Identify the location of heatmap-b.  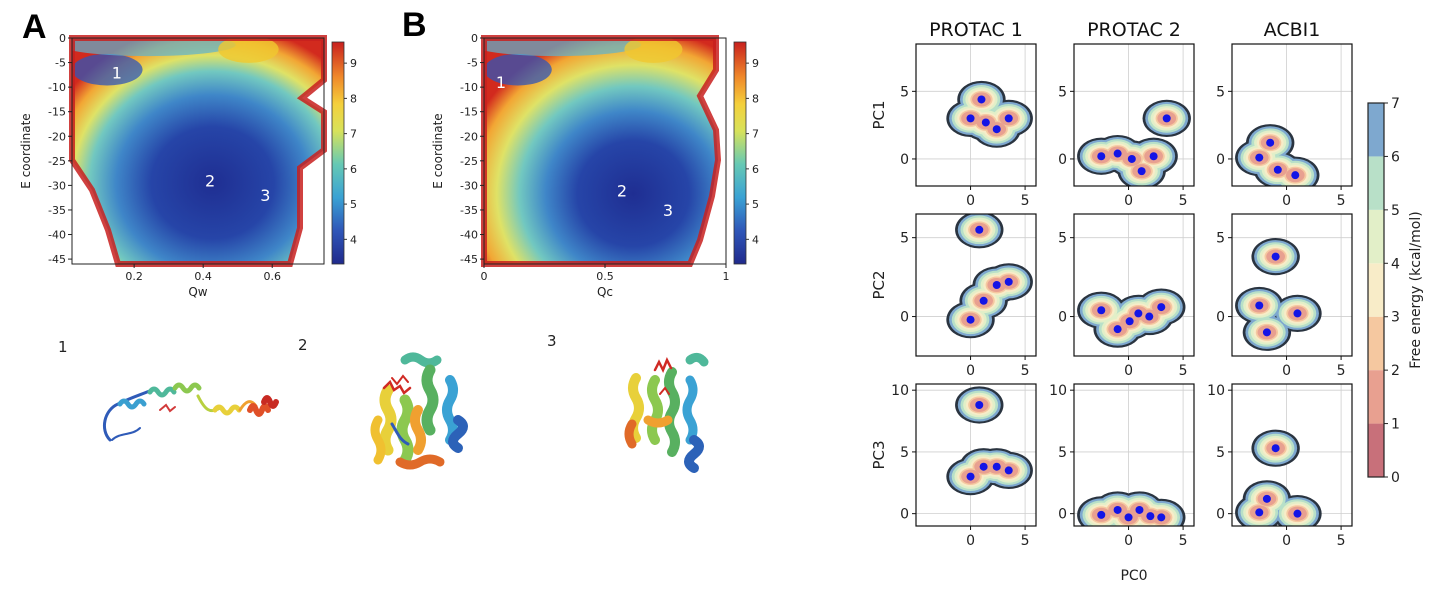
(603, 151).